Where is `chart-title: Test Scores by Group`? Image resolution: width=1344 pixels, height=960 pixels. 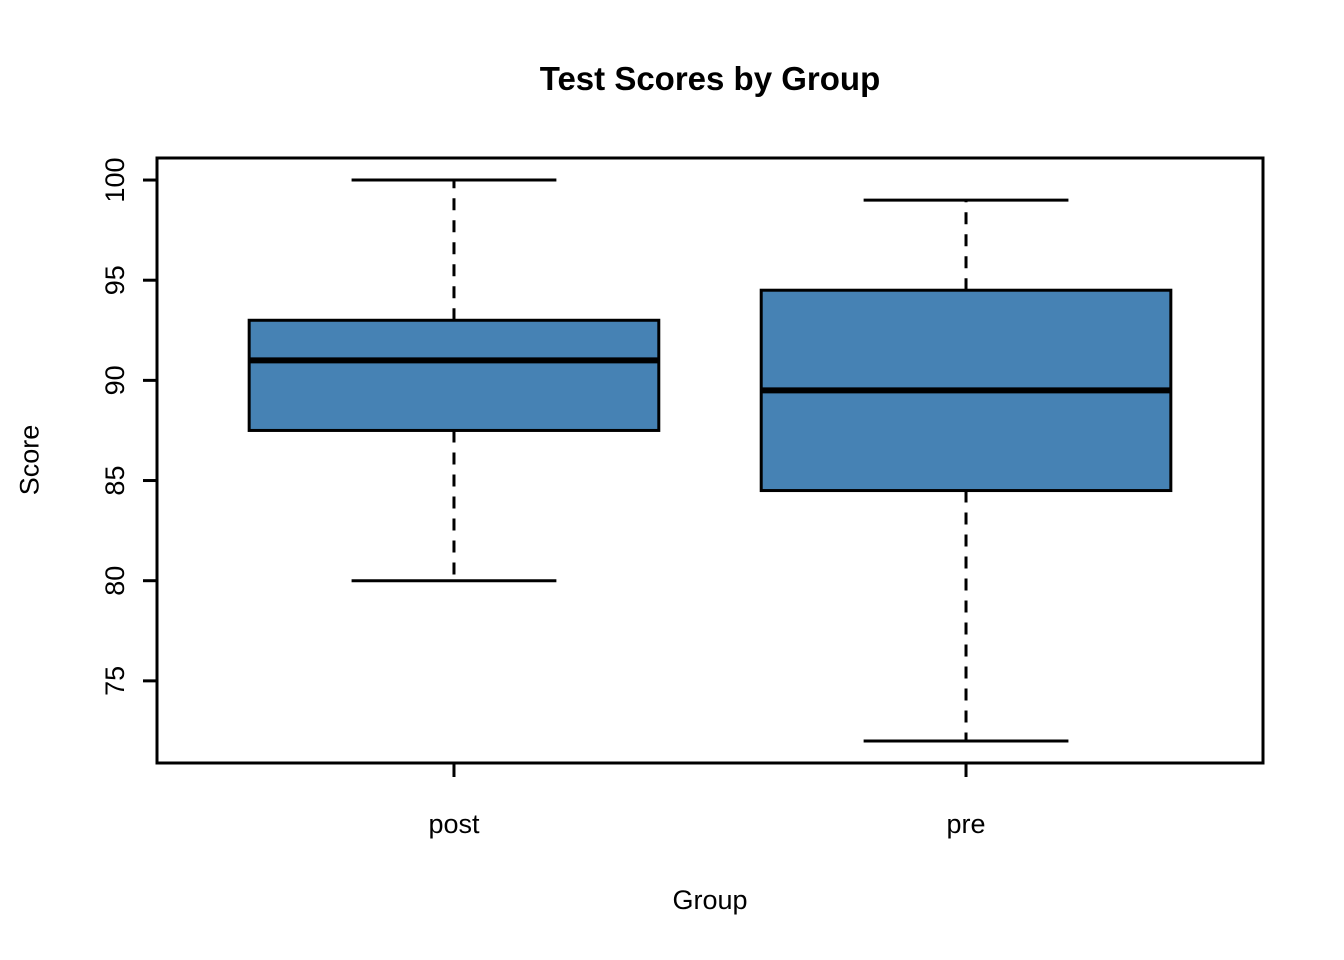 chart-title: Test Scores by Group is located at coordinates (710, 78).